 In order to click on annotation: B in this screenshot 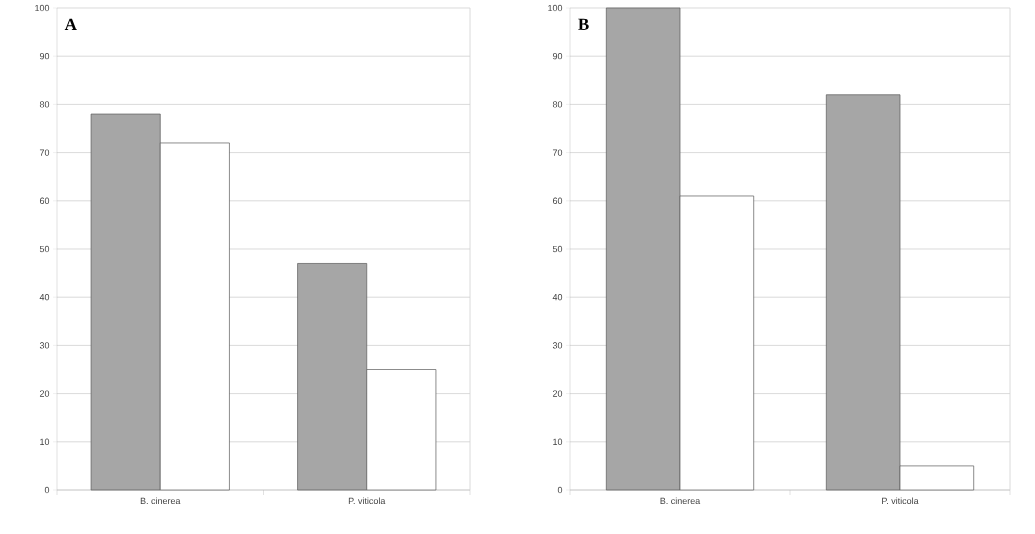, I will do `click(583, 24)`.